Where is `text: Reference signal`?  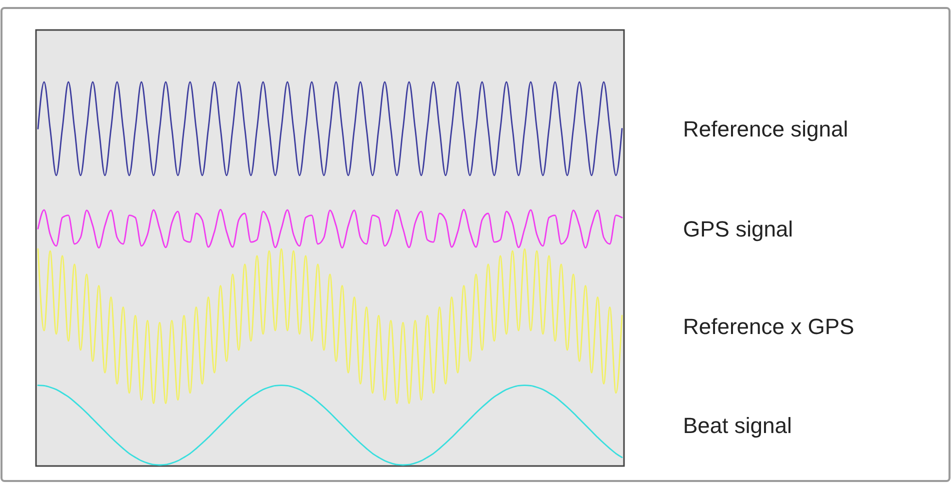 text: Reference signal is located at coordinates (765, 129).